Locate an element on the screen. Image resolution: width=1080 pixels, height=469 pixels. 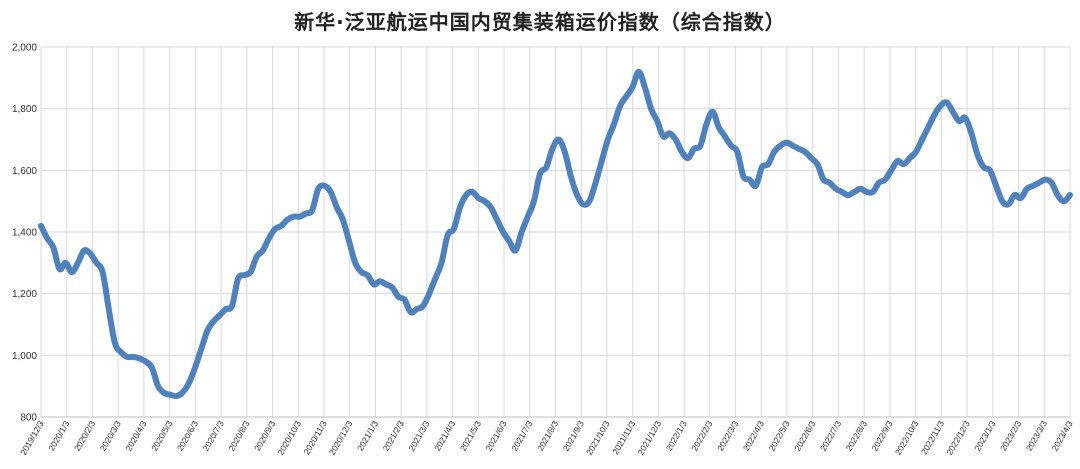
x-tick-label: 2021/12/3 is located at coordinates (650, 438).